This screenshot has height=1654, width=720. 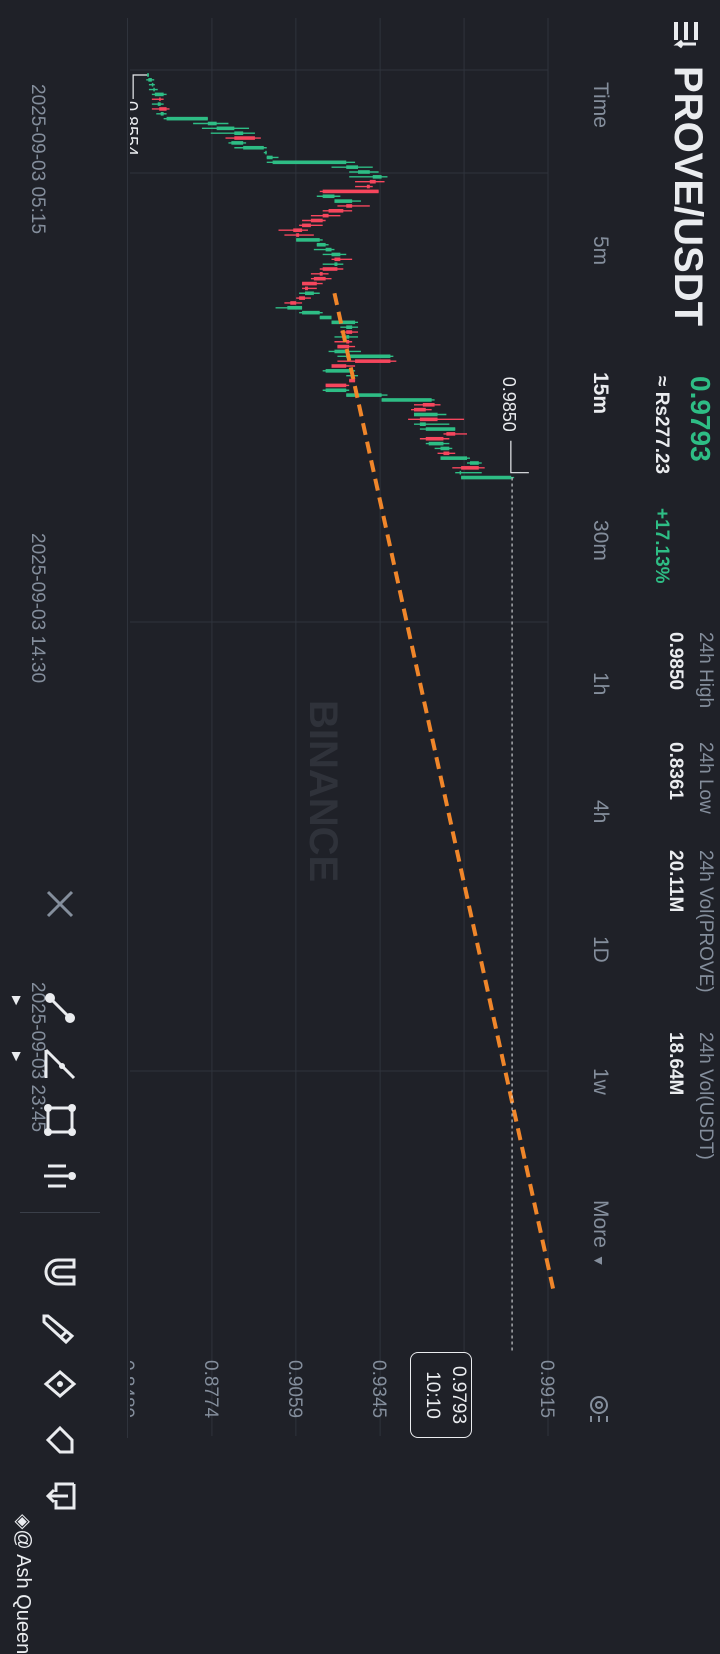 What do you see at coordinates (60, 1212) in the screenshot?
I see `toolbar-divider` at bounding box center [60, 1212].